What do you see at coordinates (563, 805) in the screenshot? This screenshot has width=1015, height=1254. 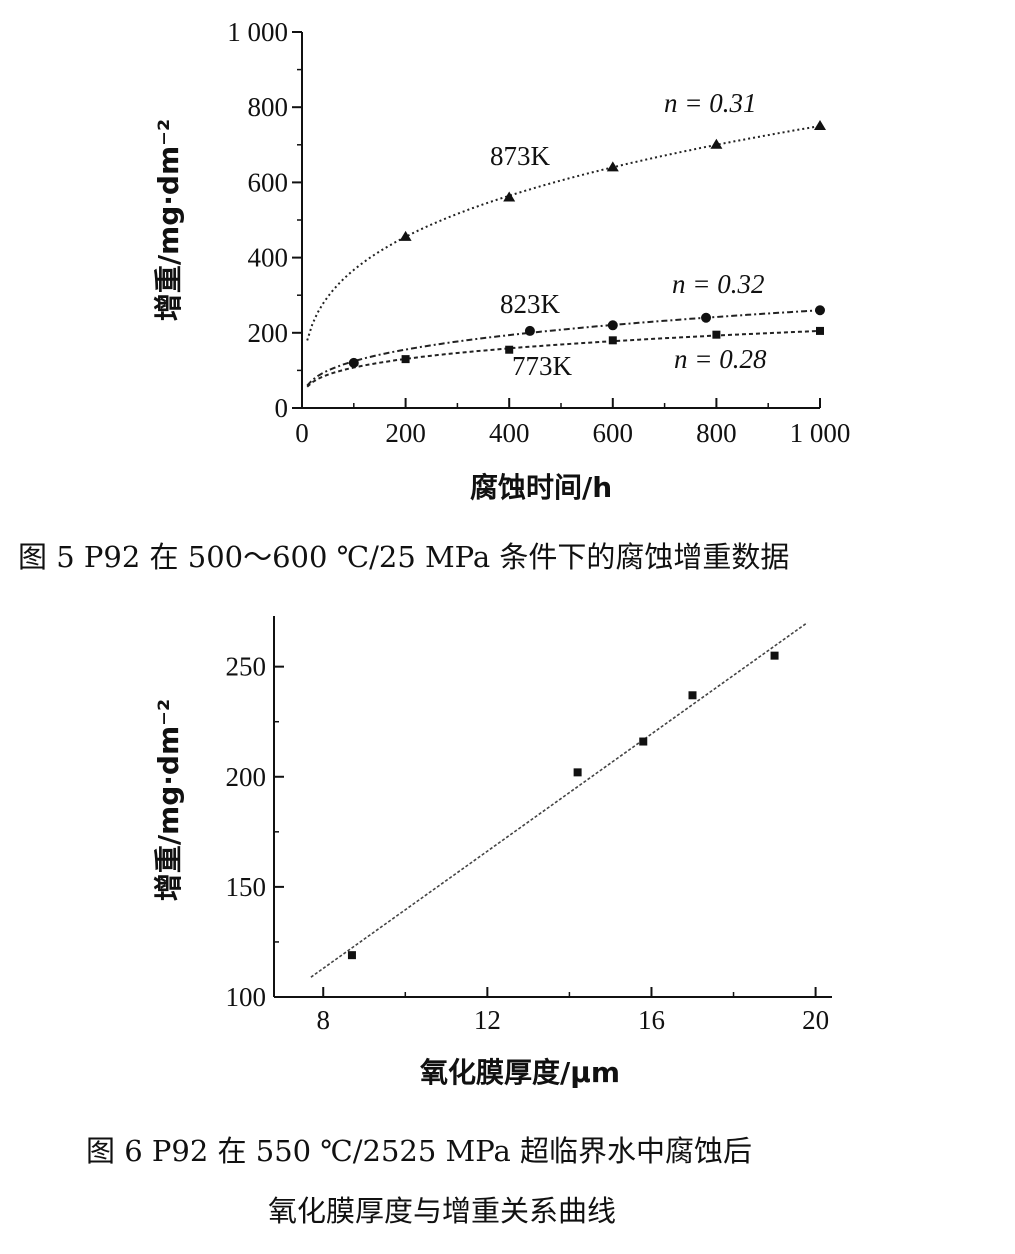 I see `chart6-data-points` at bounding box center [563, 805].